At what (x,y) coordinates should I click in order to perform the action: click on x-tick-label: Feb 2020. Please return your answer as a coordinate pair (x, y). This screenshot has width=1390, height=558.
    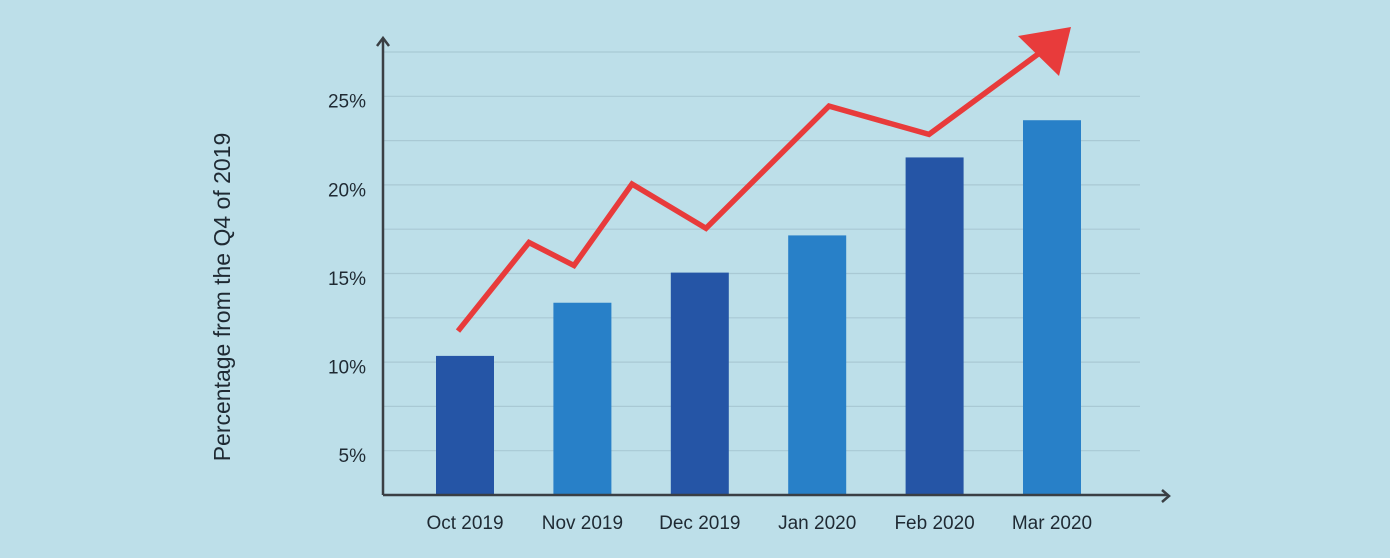
    Looking at the image, I should click on (934, 523).